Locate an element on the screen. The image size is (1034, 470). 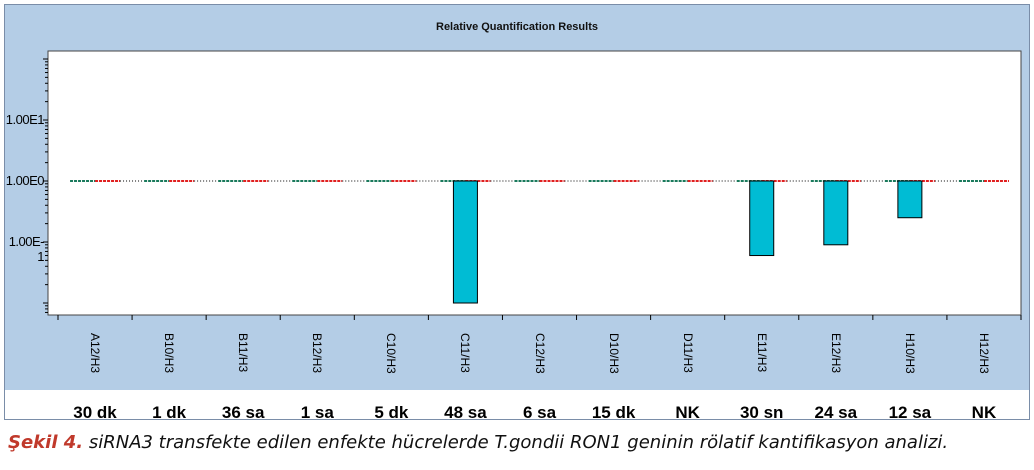
category-label: D10/H3 is located at coordinates (614, 363).